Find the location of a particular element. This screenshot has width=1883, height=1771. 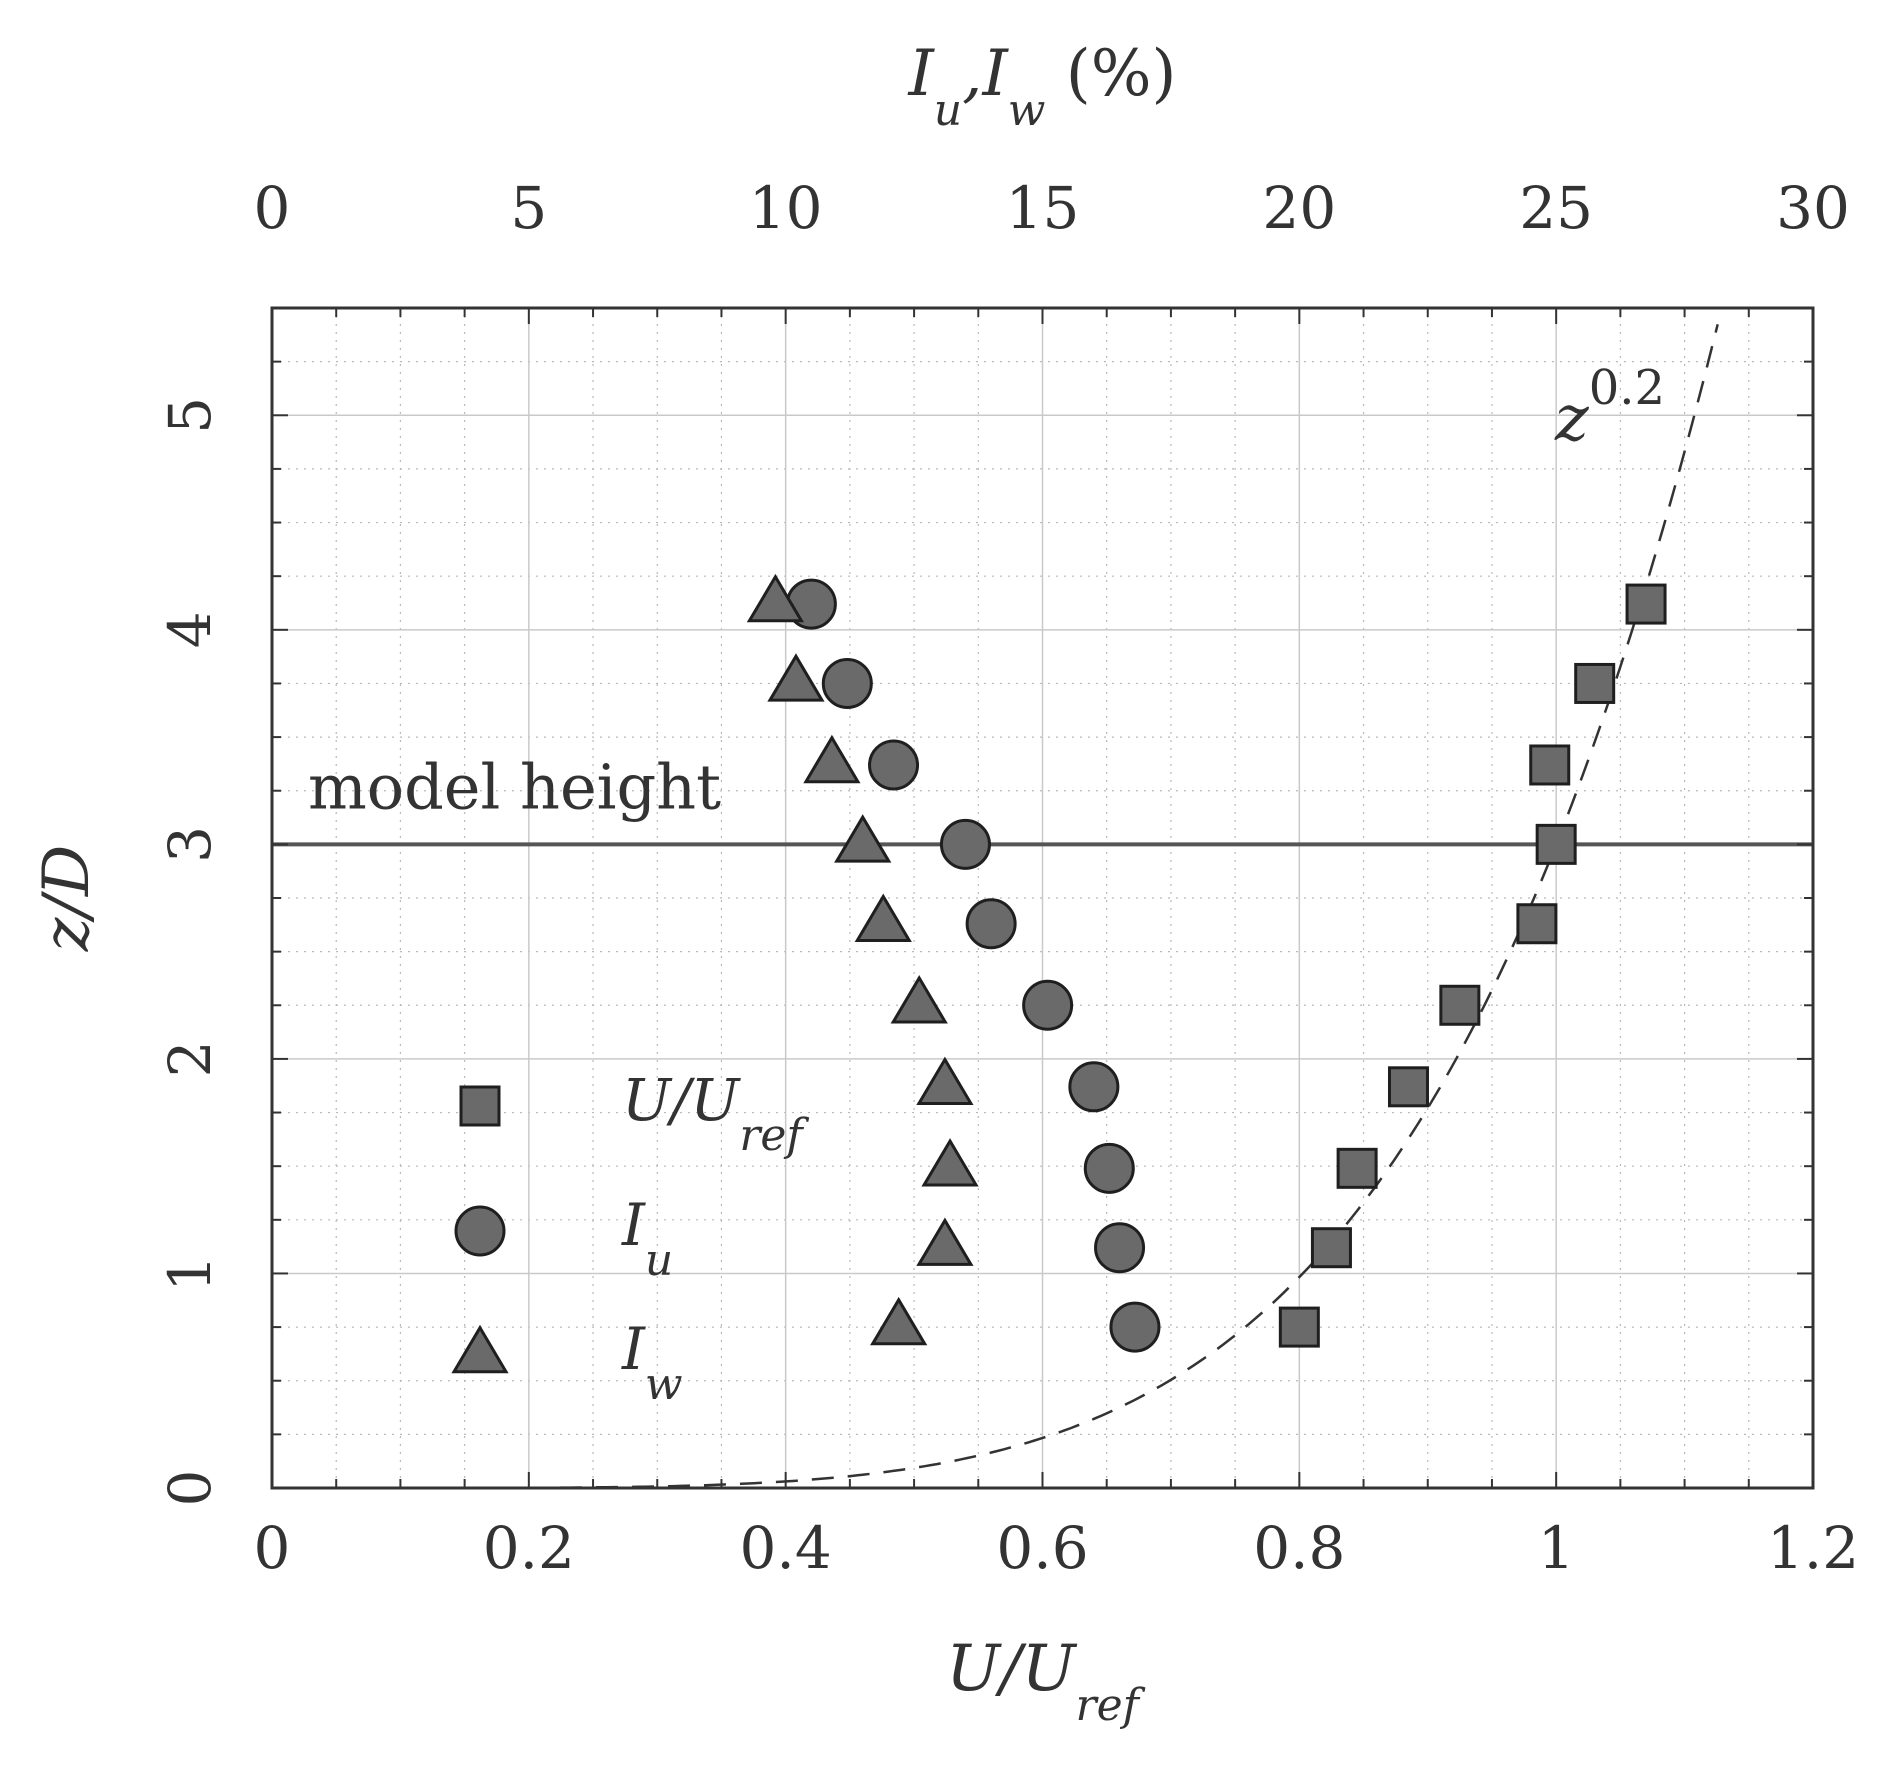

x-tick-label: 0.6 is located at coordinates (1042, 1548).